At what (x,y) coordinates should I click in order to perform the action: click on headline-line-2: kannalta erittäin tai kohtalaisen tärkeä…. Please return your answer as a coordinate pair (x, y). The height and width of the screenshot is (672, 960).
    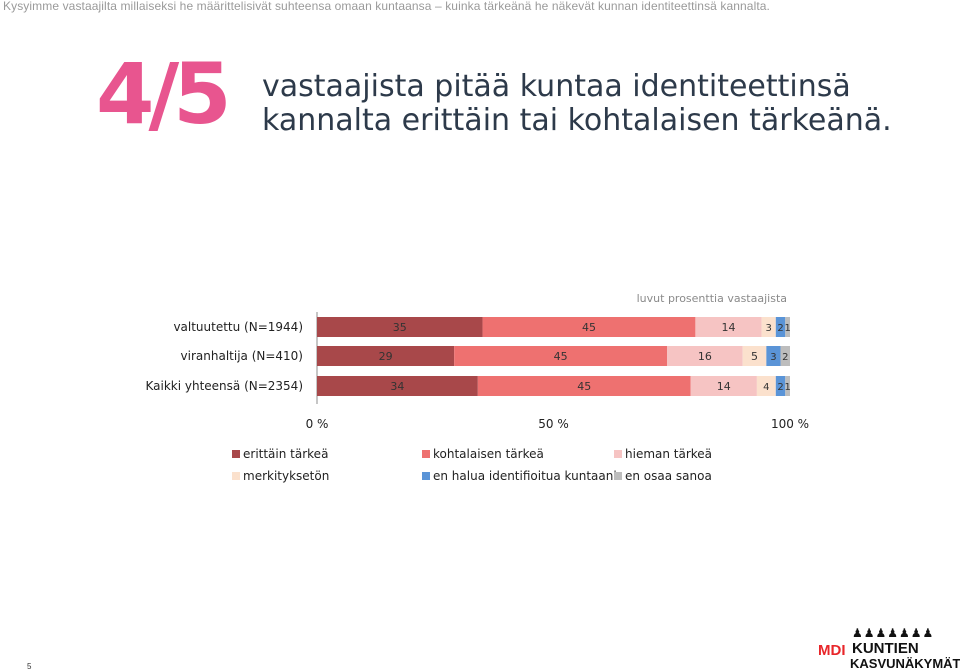
    Looking at the image, I should click on (577, 120).